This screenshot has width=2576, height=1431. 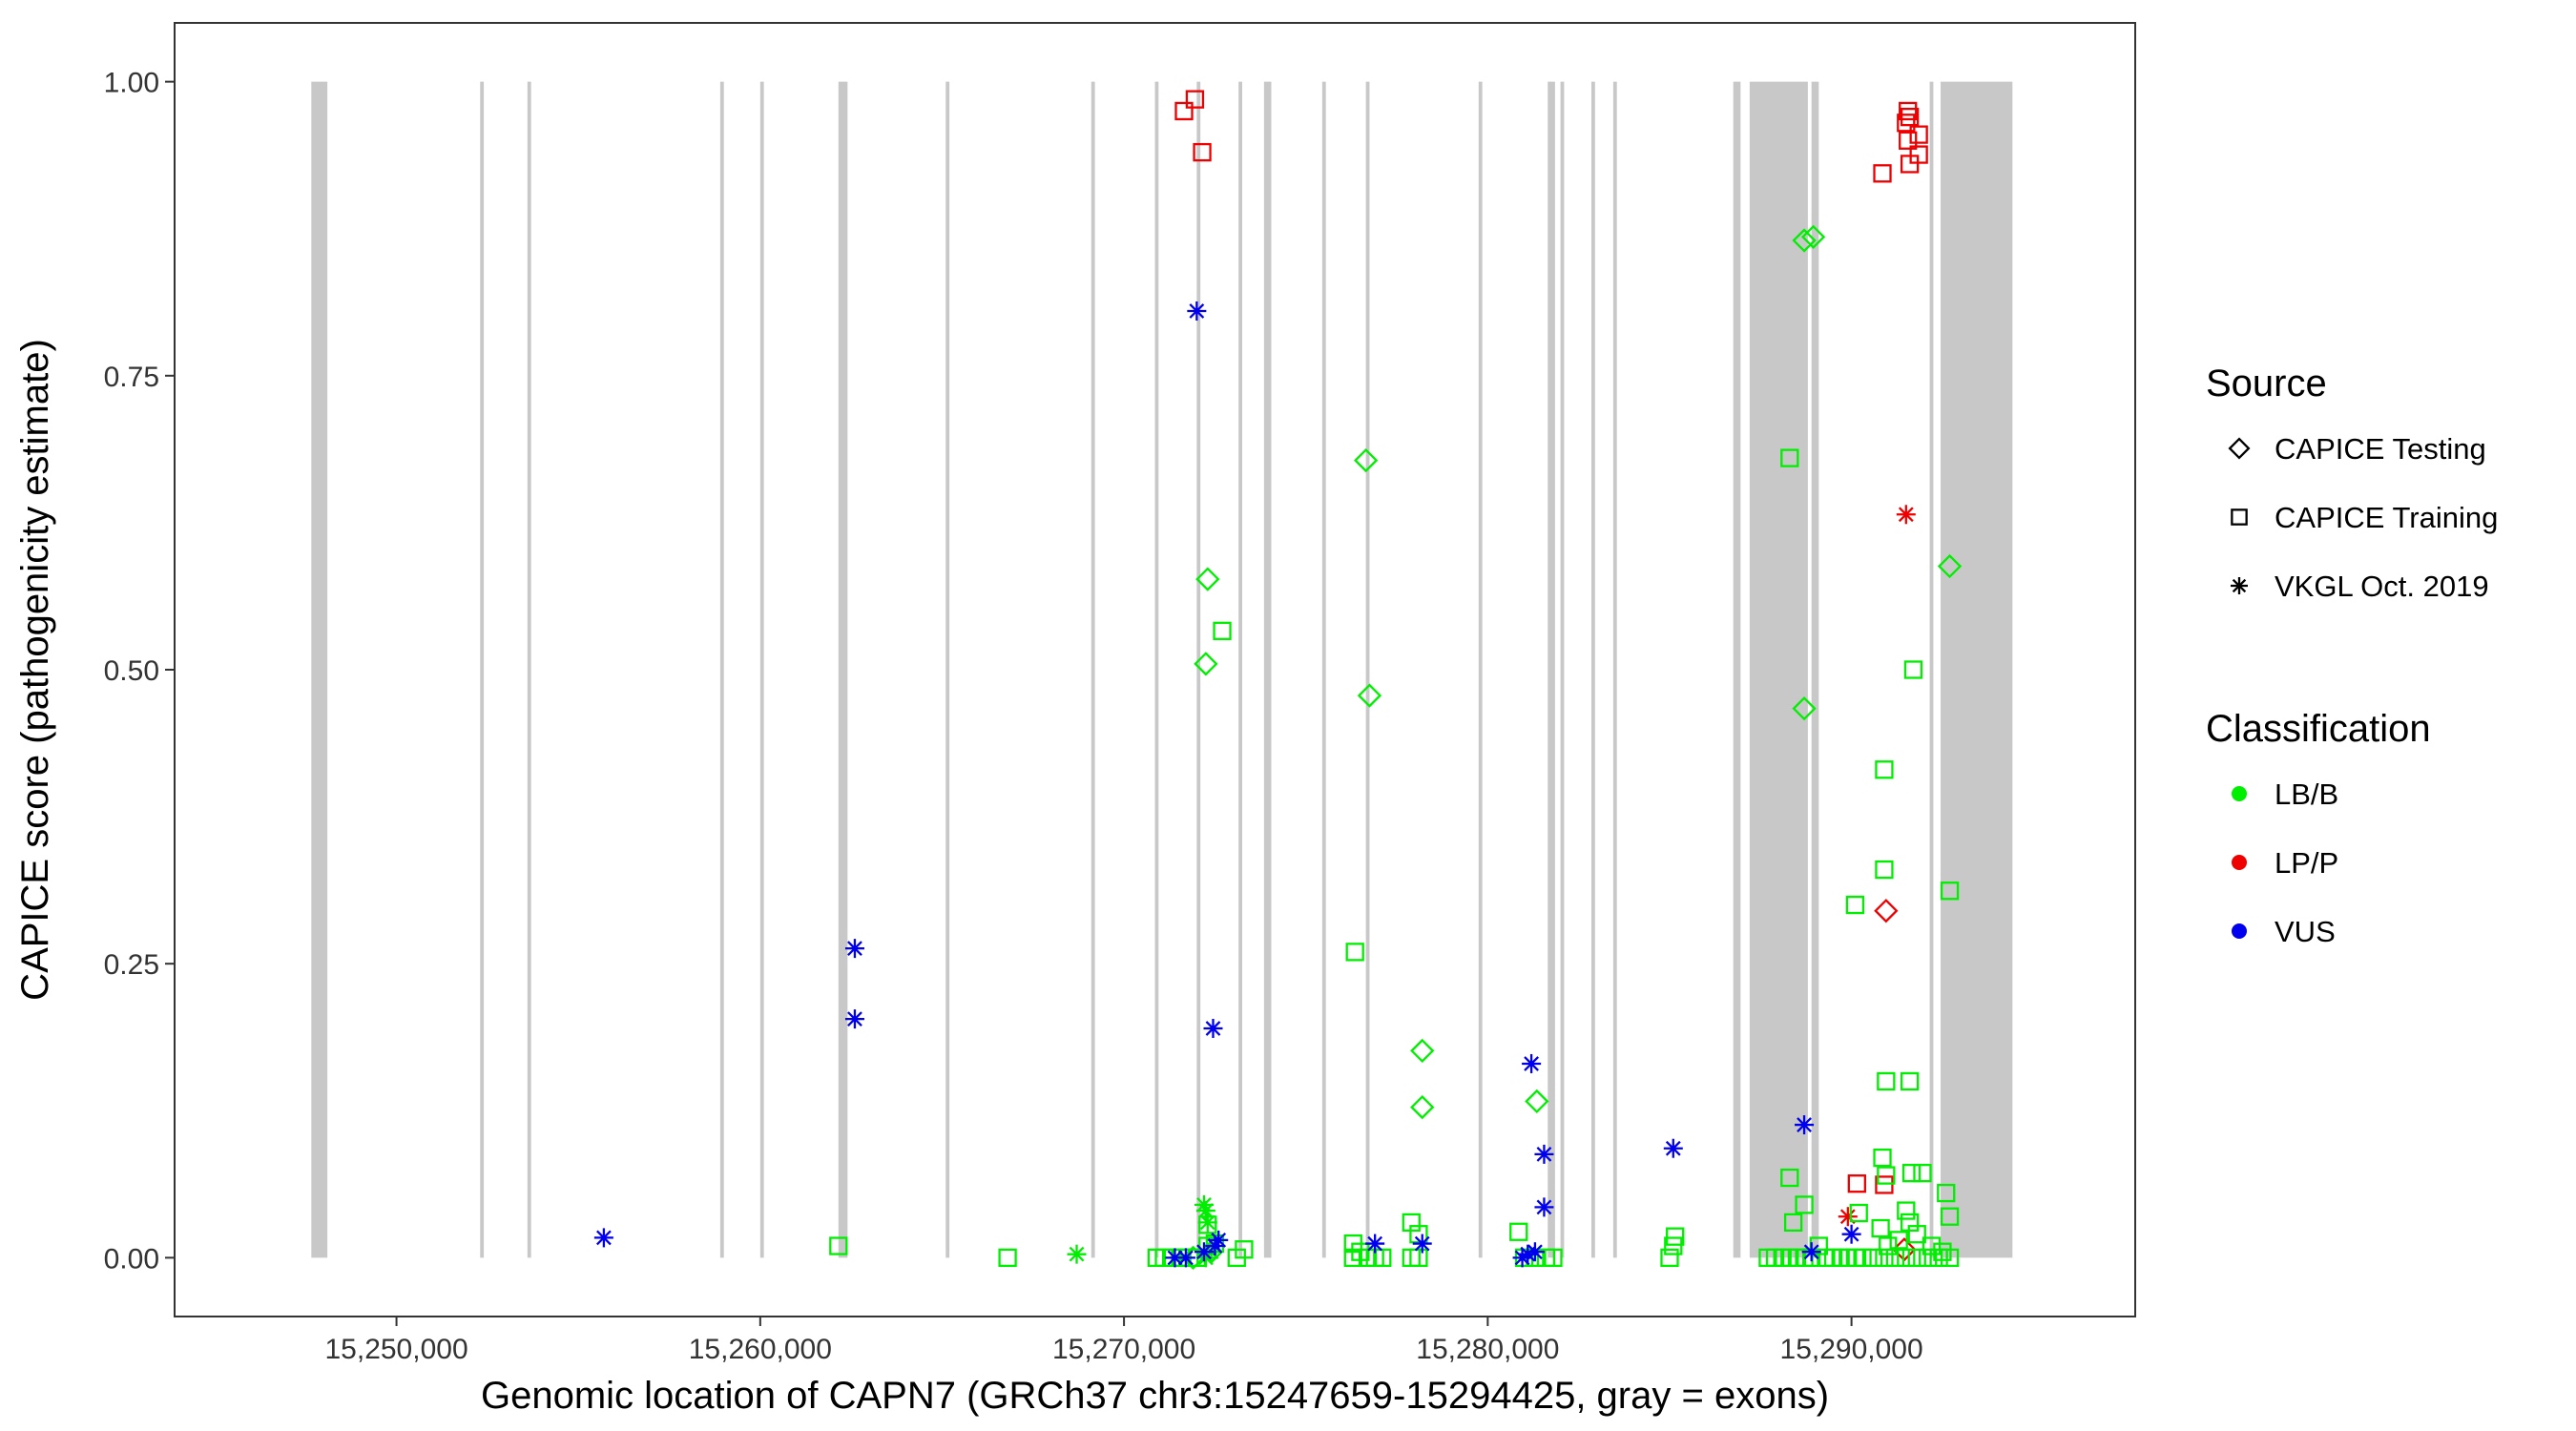 What do you see at coordinates (2306, 863) in the screenshot?
I see `legend-item-label: LP/P` at bounding box center [2306, 863].